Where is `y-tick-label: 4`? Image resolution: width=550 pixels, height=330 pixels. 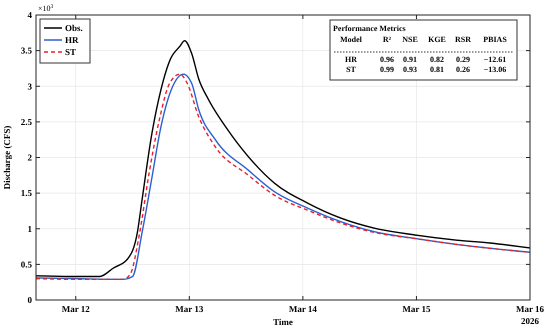
y-tick-label: 4 is located at coordinates (30, 15).